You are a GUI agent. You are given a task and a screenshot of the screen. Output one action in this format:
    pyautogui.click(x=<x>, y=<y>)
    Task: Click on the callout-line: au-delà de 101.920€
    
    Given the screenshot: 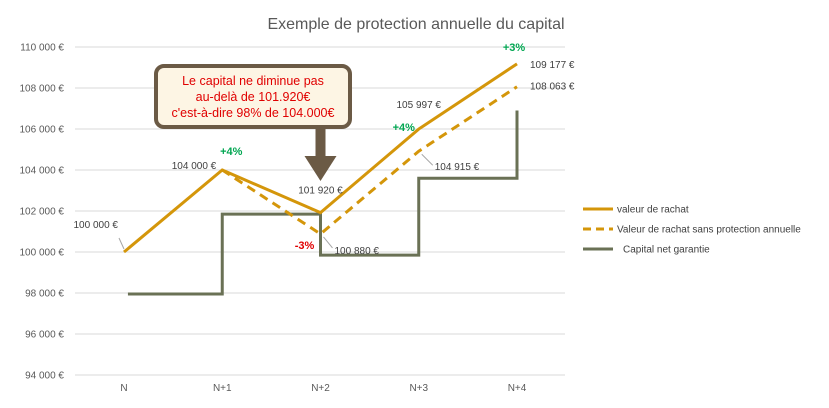 What is the action you would take?
    pyautogui.click(x=253, y=97)
    